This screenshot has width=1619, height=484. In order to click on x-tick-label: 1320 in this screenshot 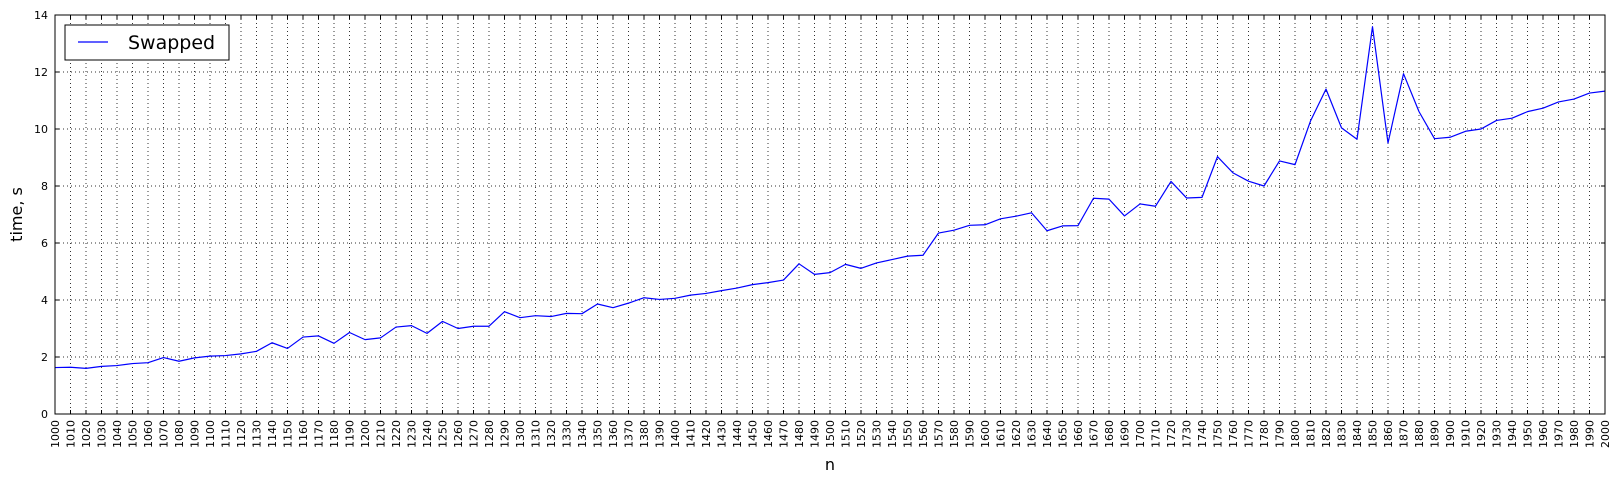, I will do `click(551, 434)`.